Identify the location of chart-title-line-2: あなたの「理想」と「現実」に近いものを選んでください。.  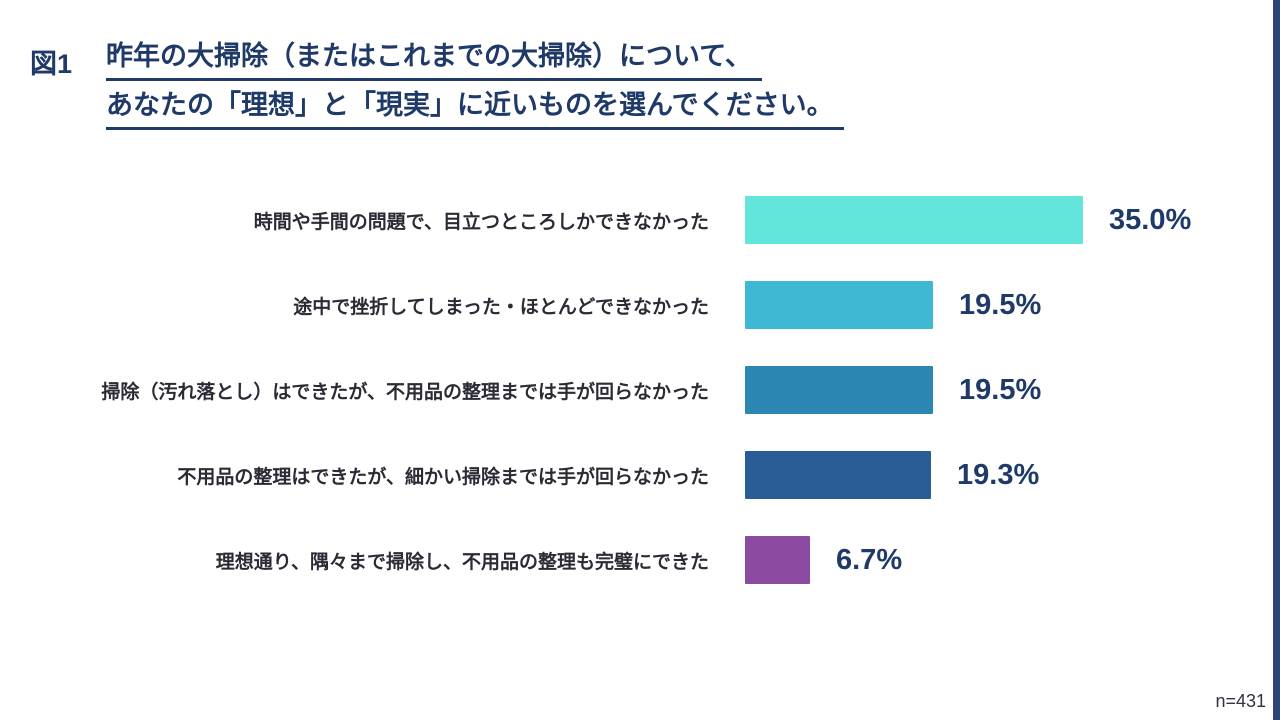
(475, 109).